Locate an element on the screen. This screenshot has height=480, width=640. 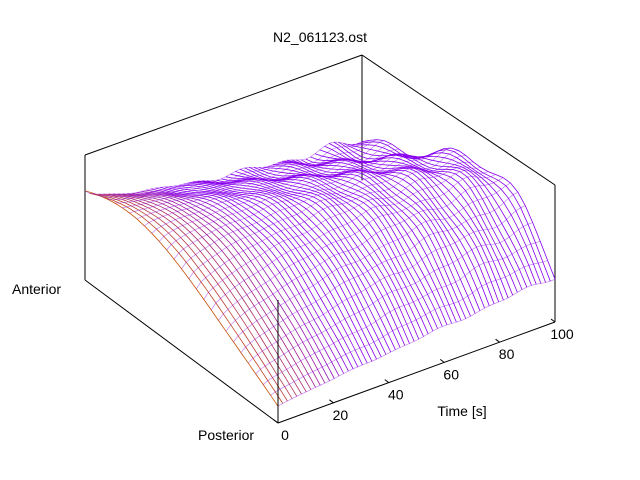
y-bottom-label: Posterior is located at coordinates (226, 435).